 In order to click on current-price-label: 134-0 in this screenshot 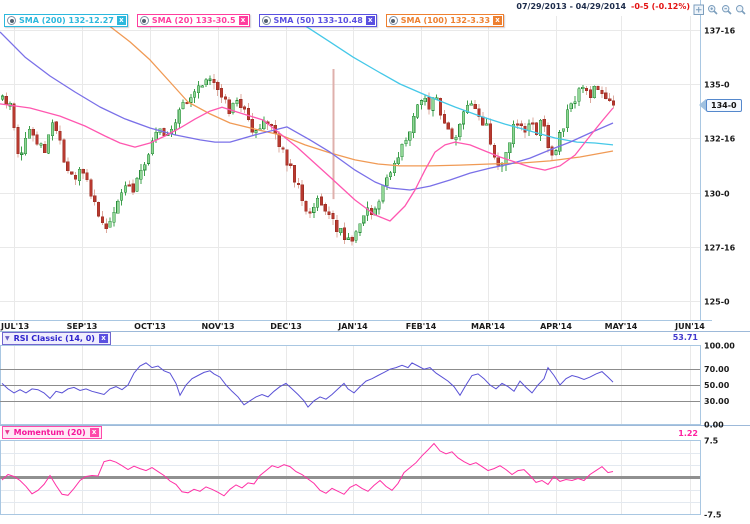, I will do `click(724, 105)`.